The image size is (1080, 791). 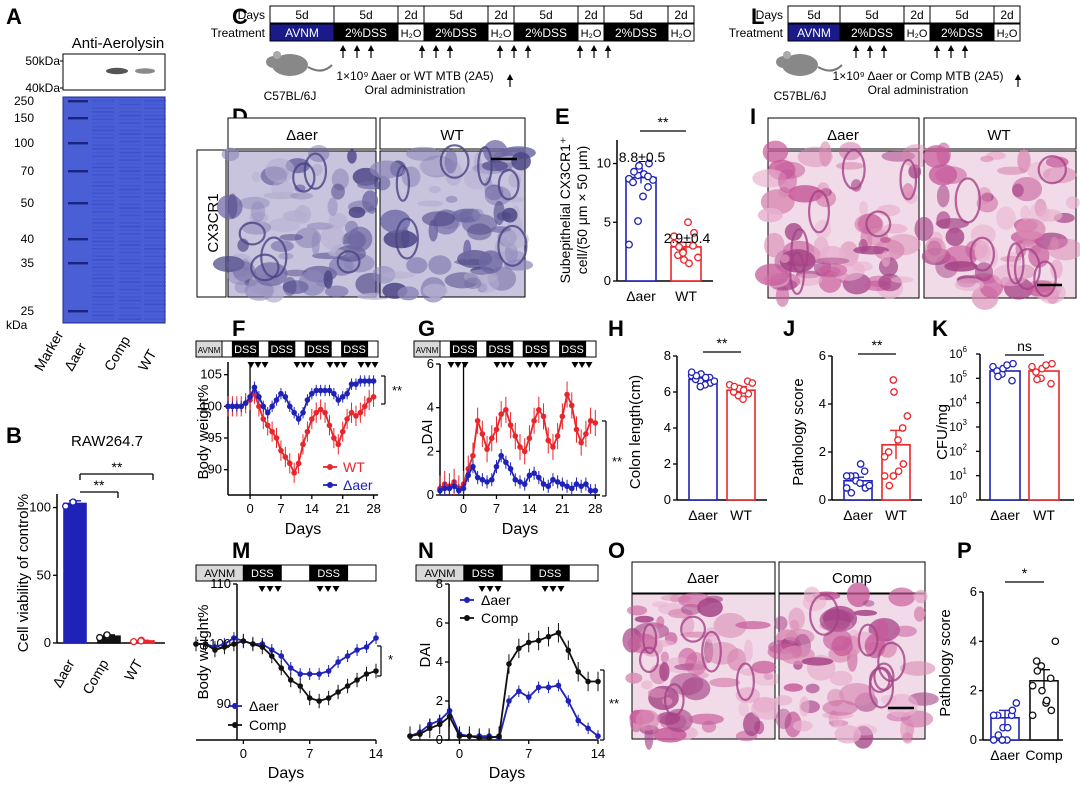 I want to click on micrograph, so click(x=841, y=224).